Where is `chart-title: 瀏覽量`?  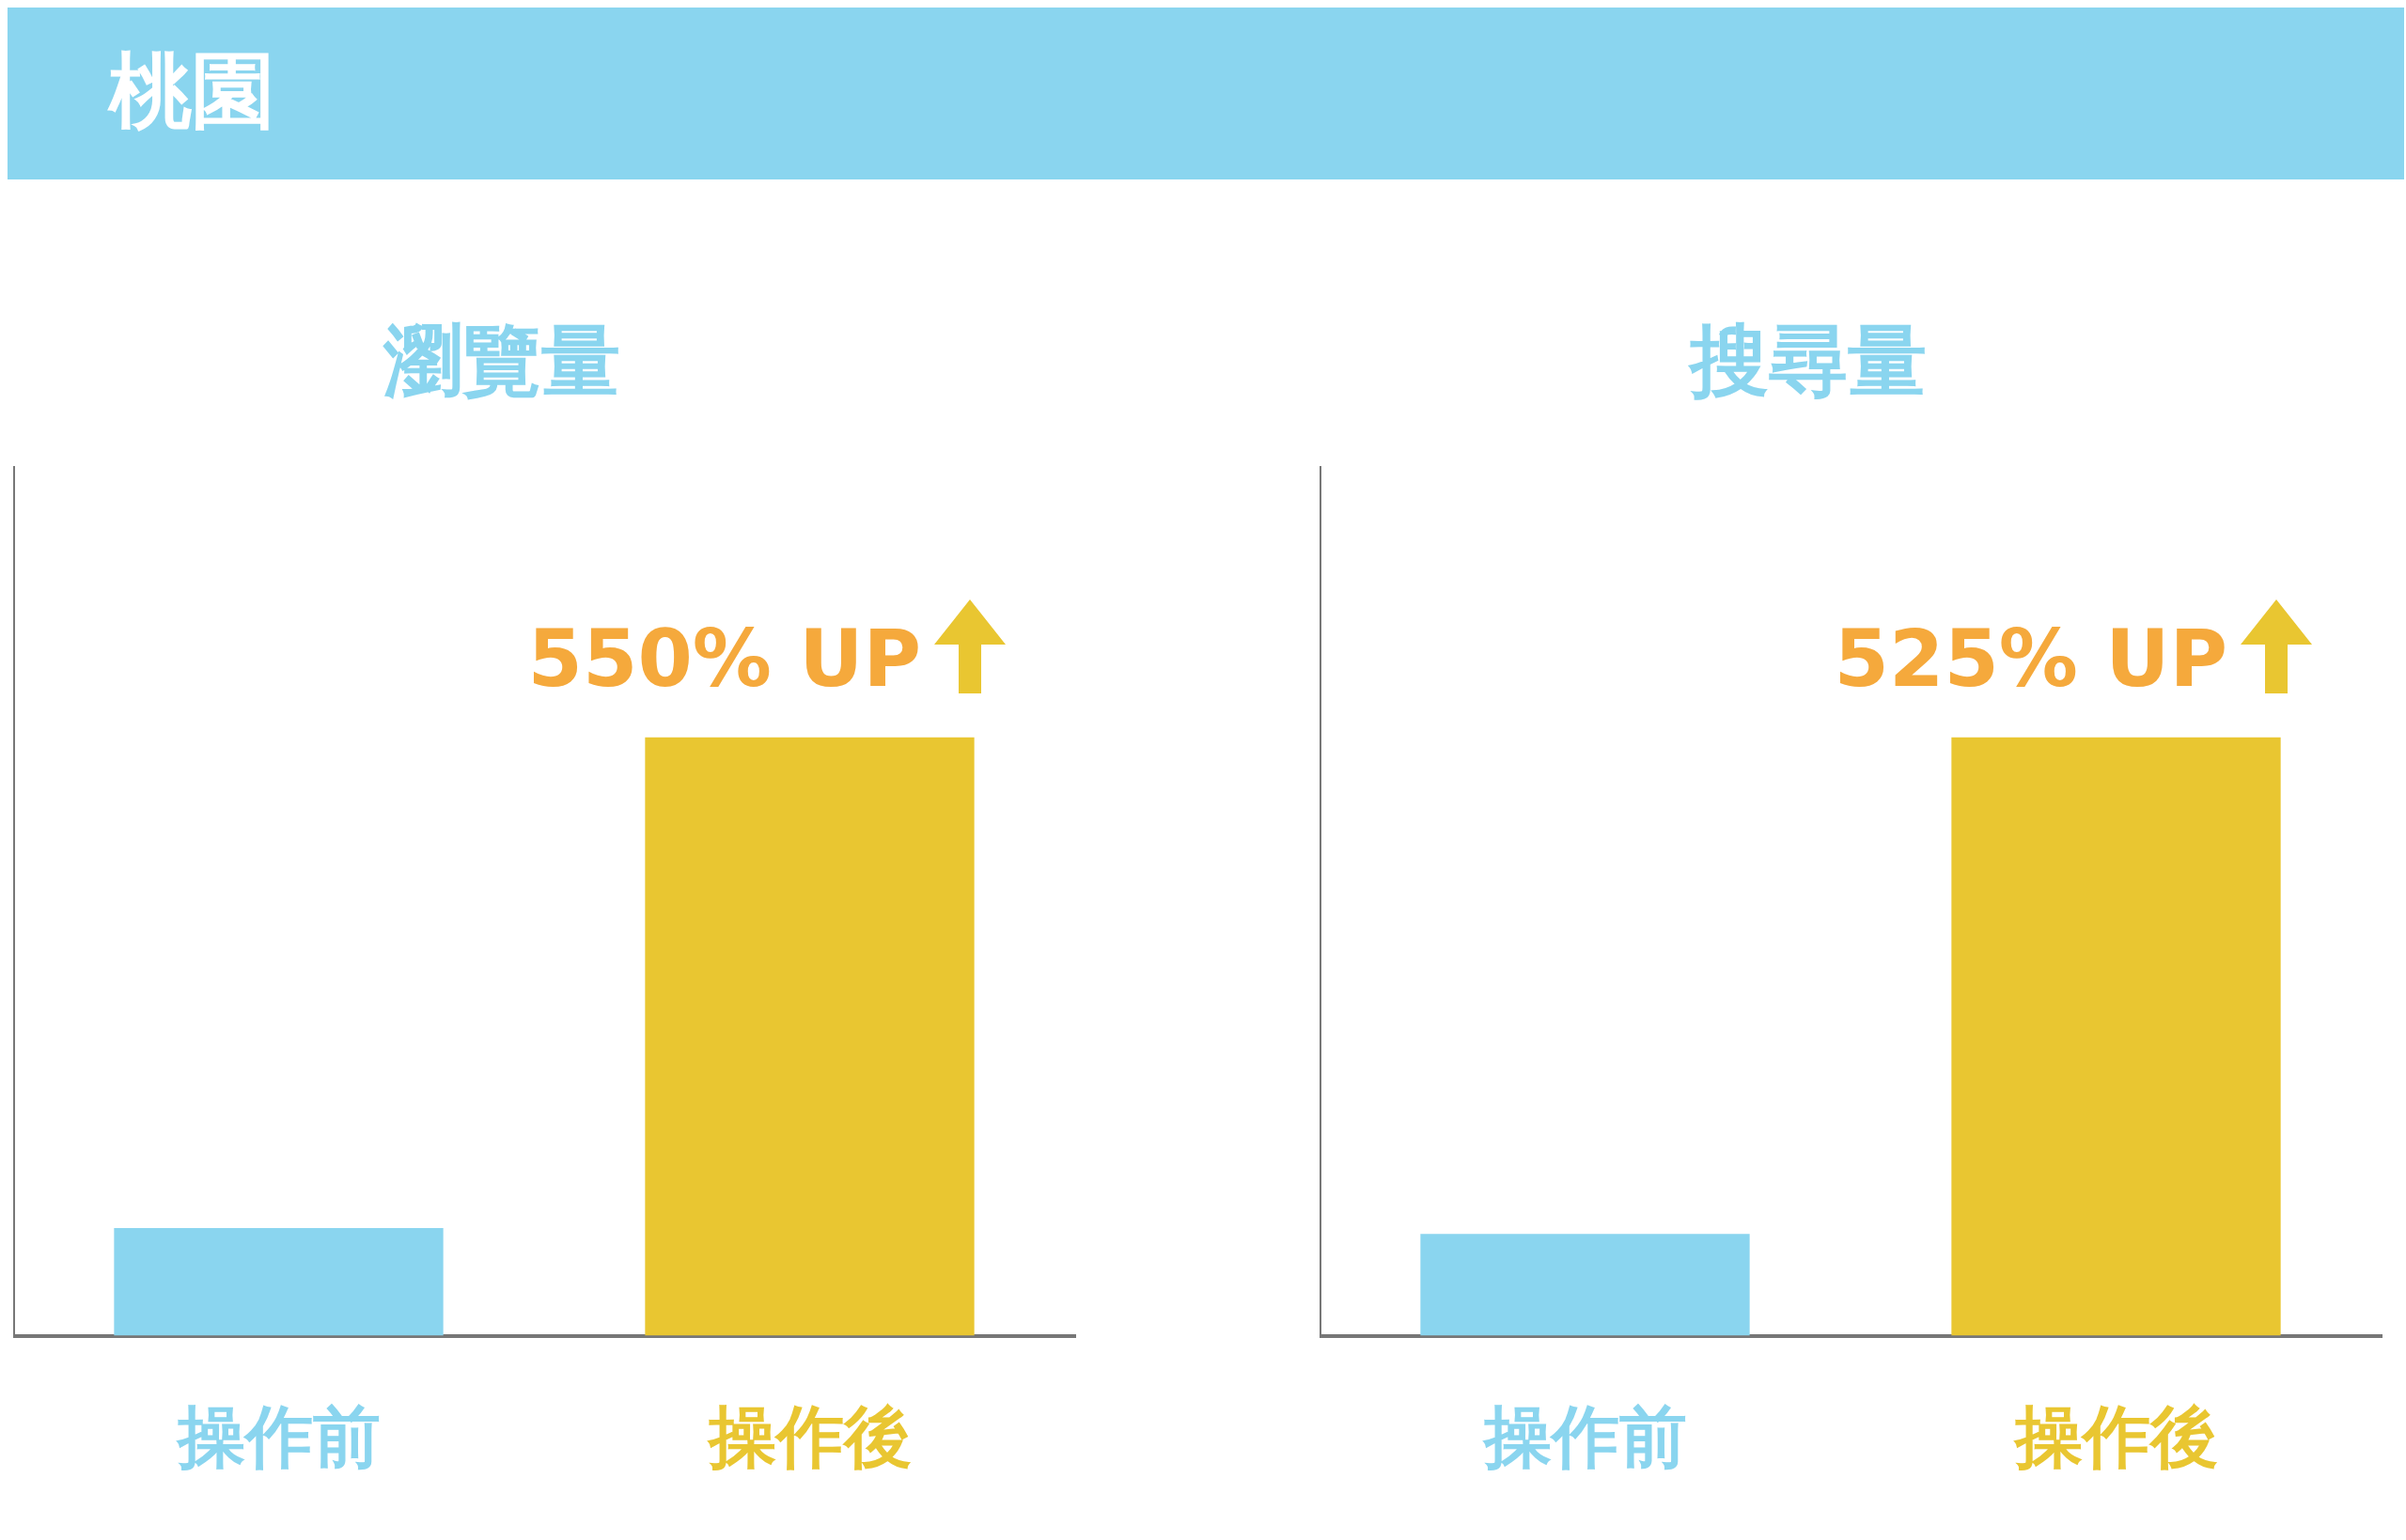
chart-title: 瀏覽量 is located at coordinates (501, 361).